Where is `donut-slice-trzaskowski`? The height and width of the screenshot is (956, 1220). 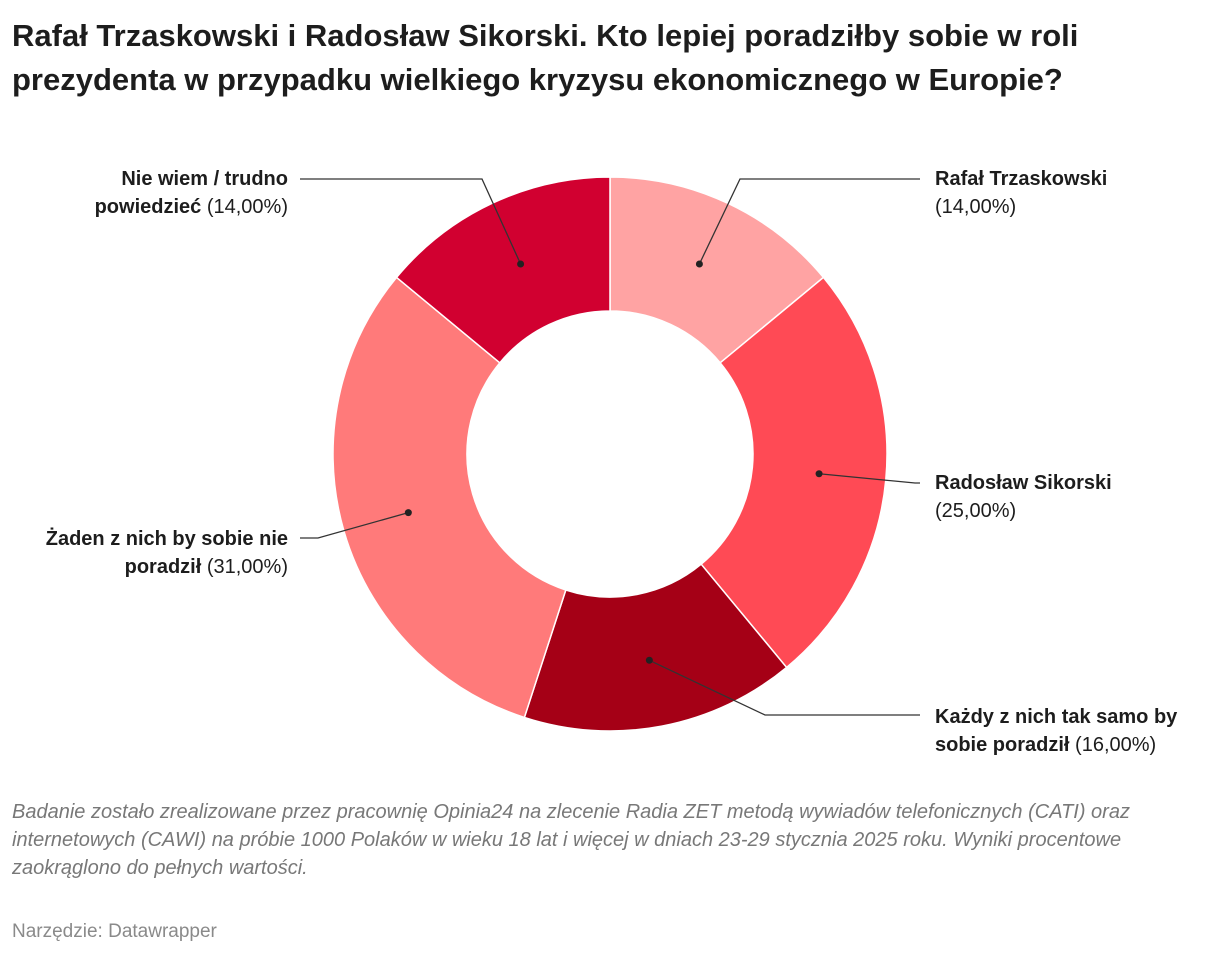
donut-slice-trzaskowski is located at coordinates (717, 270).